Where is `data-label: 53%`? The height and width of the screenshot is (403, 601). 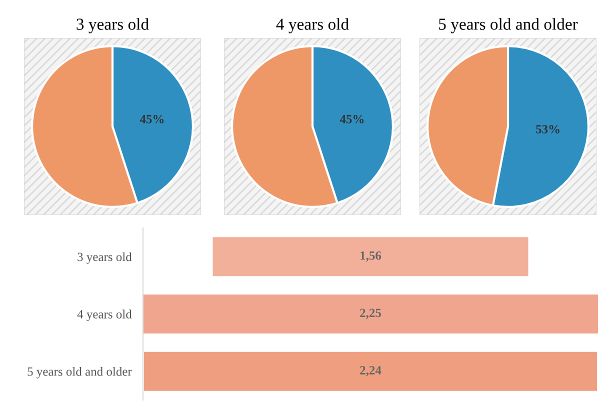 data-label: 53% is located at coordinates (548, 129).